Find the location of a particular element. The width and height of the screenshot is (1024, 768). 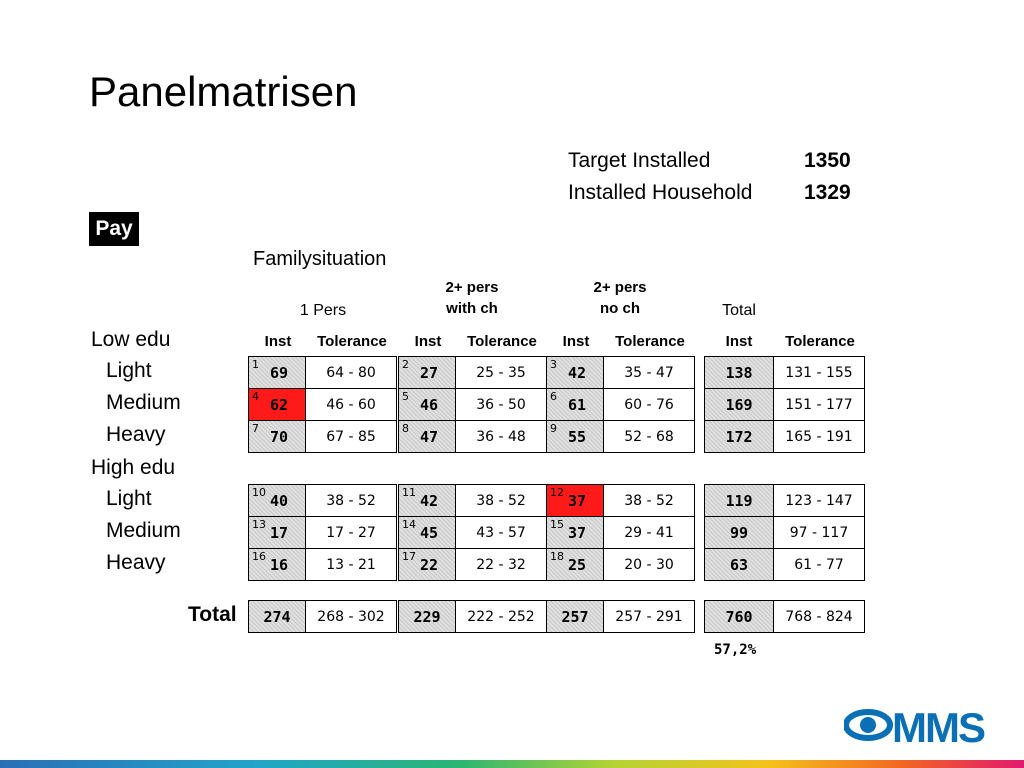

cell-index: 17 is located at coordinates (409, 556).